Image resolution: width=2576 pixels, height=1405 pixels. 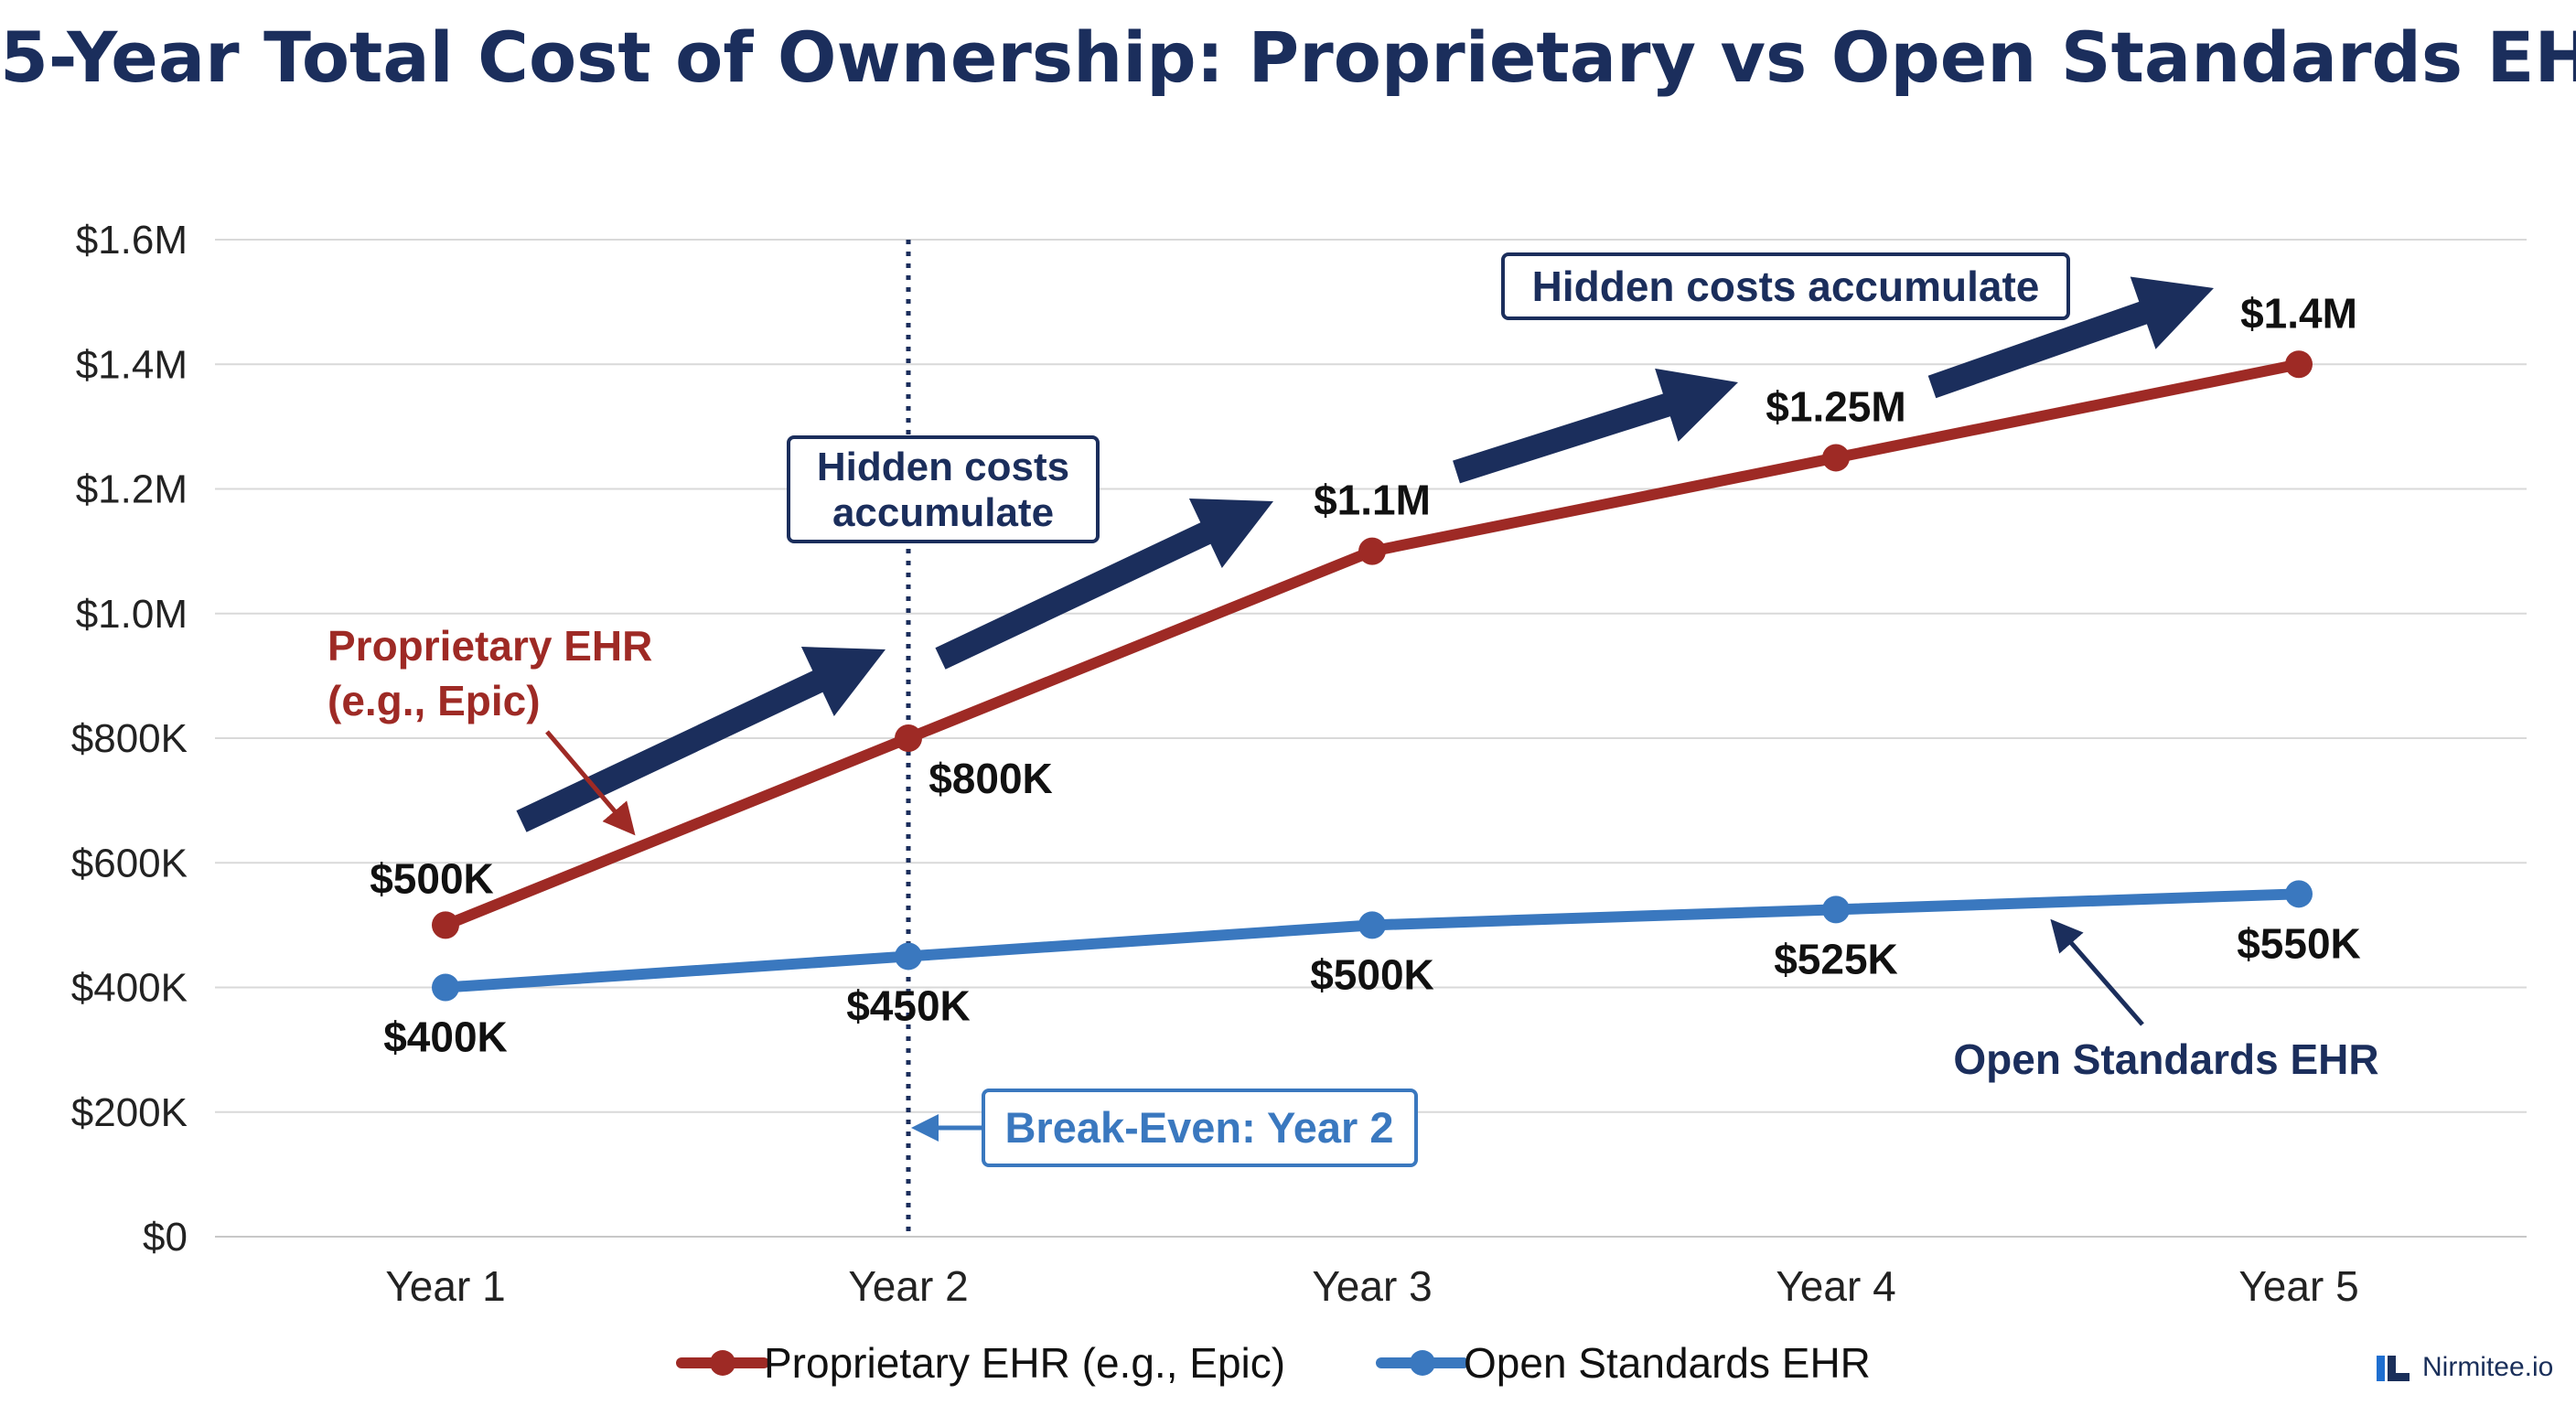 What do you see at coordinates (943, 467) in the screenshot?
I see `hidden-costs-text: Hidden costs` at bounding box center [943, 467].